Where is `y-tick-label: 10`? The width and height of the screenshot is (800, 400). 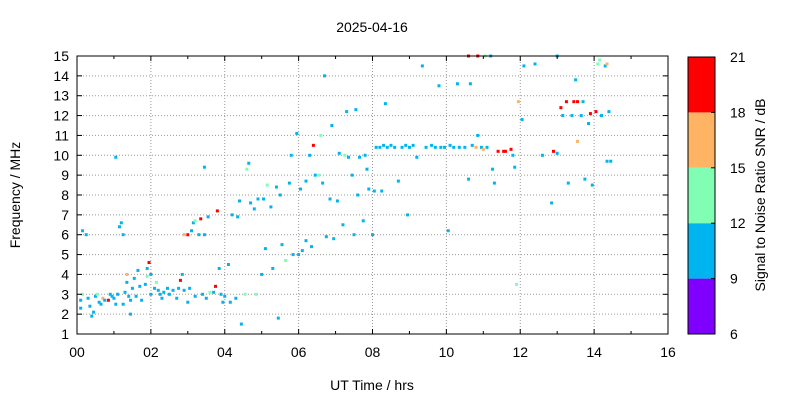
y-tick-label: 10 is located at coordinates (61, 155).